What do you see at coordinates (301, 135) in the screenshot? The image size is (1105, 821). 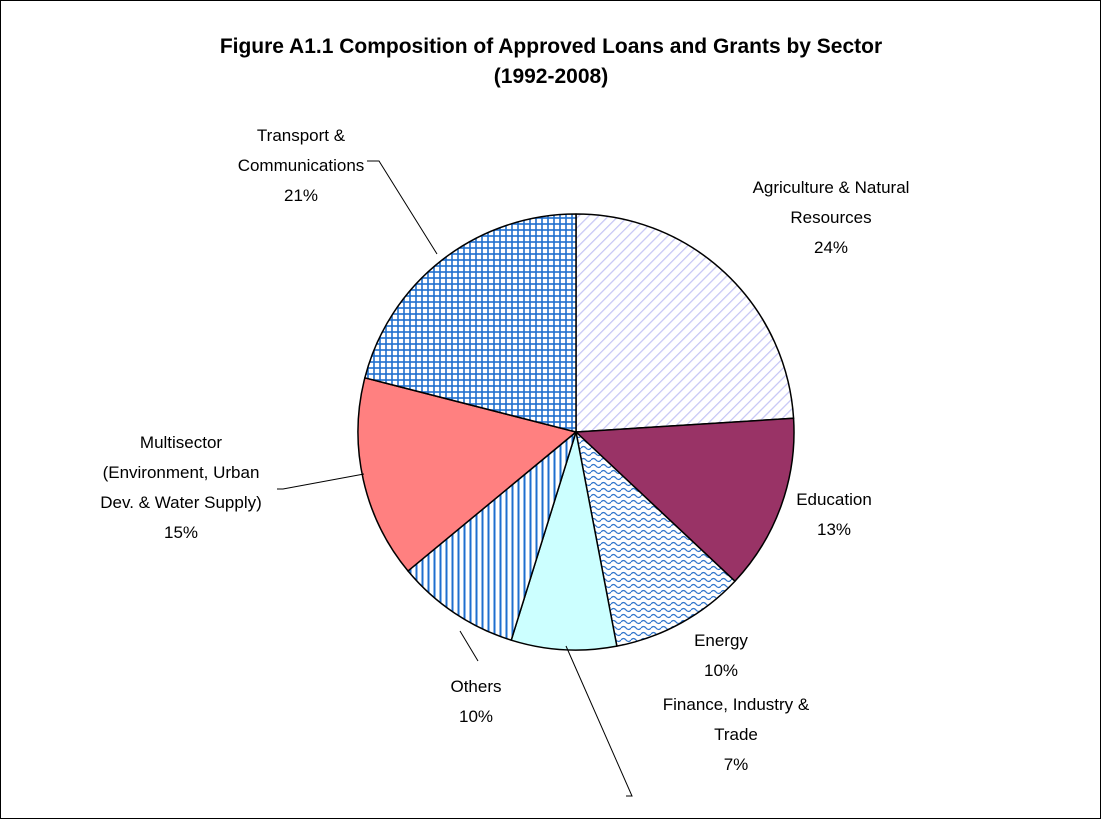 I see `slice-name-line: Transport &` at bounding box center [301, 135].